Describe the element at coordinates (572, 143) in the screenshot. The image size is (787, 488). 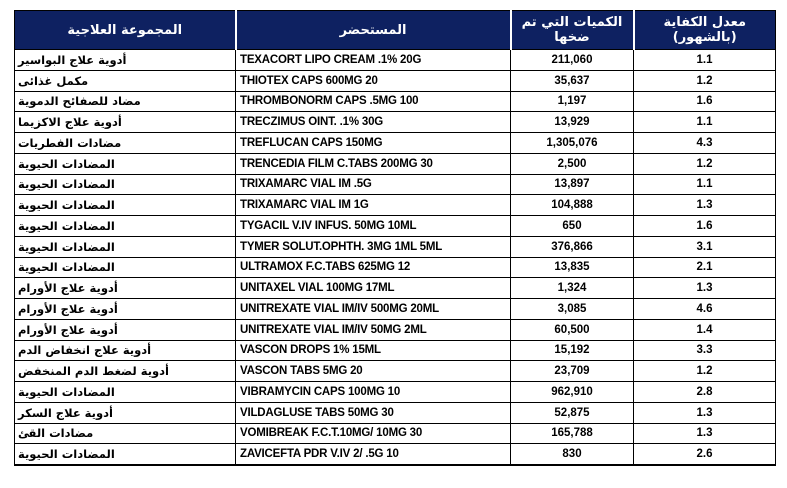
I see `quantity-pumped-cell: 1,305,076` at that location.